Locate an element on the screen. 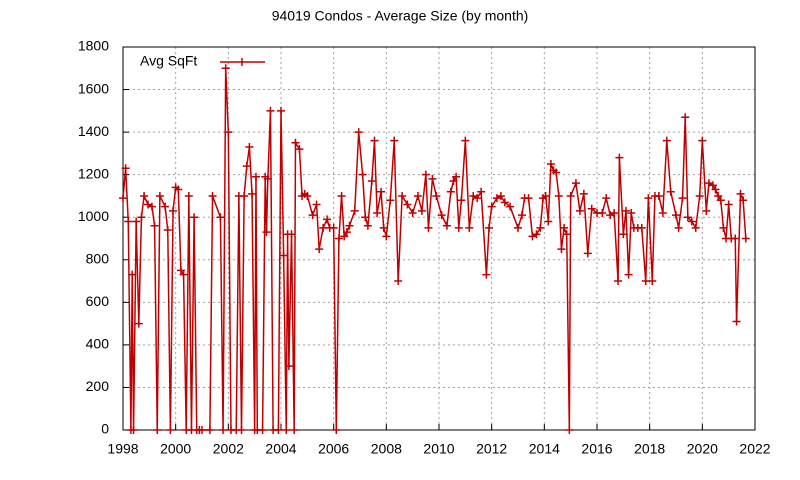 Image resolution: width=800 pixels, height=480 pixels. y-tick-label: 0 is located at coordinates (105, 429).